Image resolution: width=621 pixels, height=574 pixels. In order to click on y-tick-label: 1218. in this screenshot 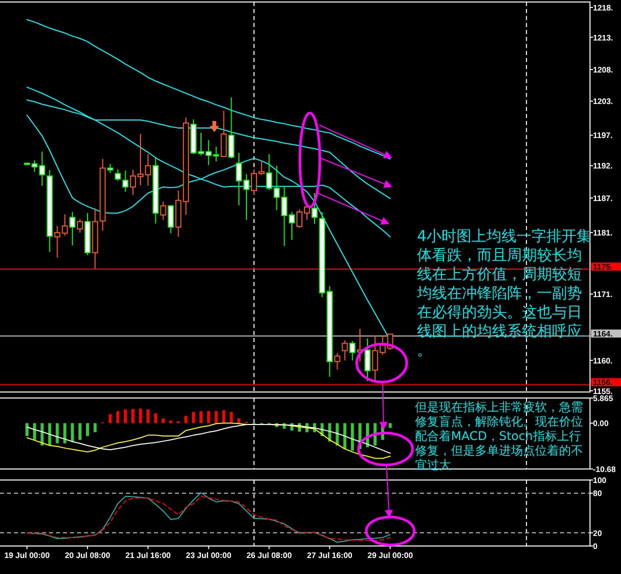, I will do `click(603, 7)`.